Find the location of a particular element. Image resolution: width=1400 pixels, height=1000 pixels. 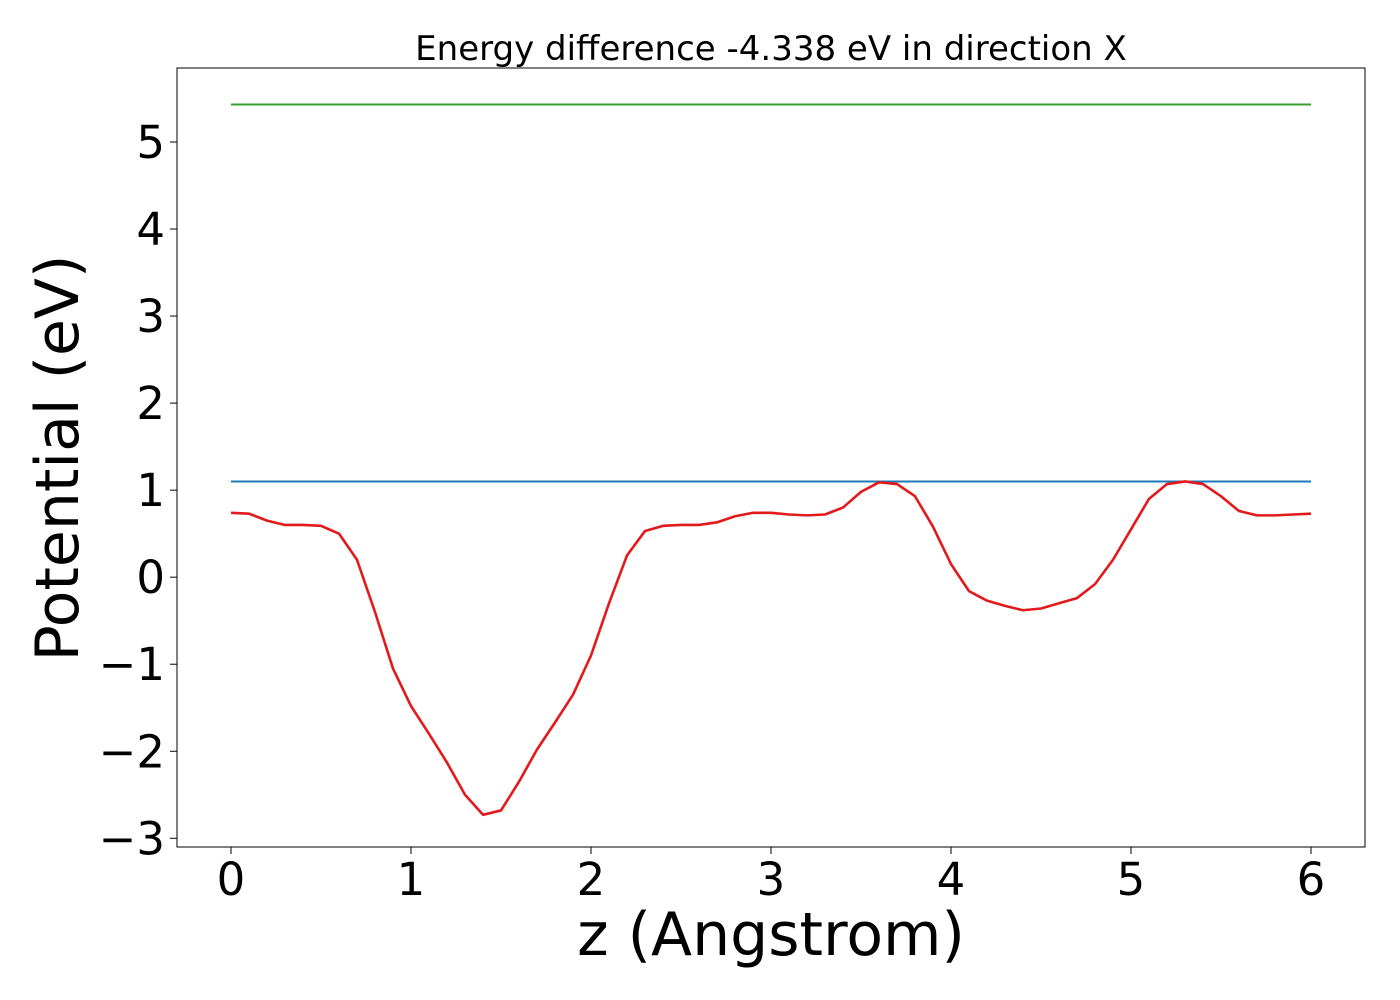

x-tick-label: 0 is located at coordinates (231, 879).